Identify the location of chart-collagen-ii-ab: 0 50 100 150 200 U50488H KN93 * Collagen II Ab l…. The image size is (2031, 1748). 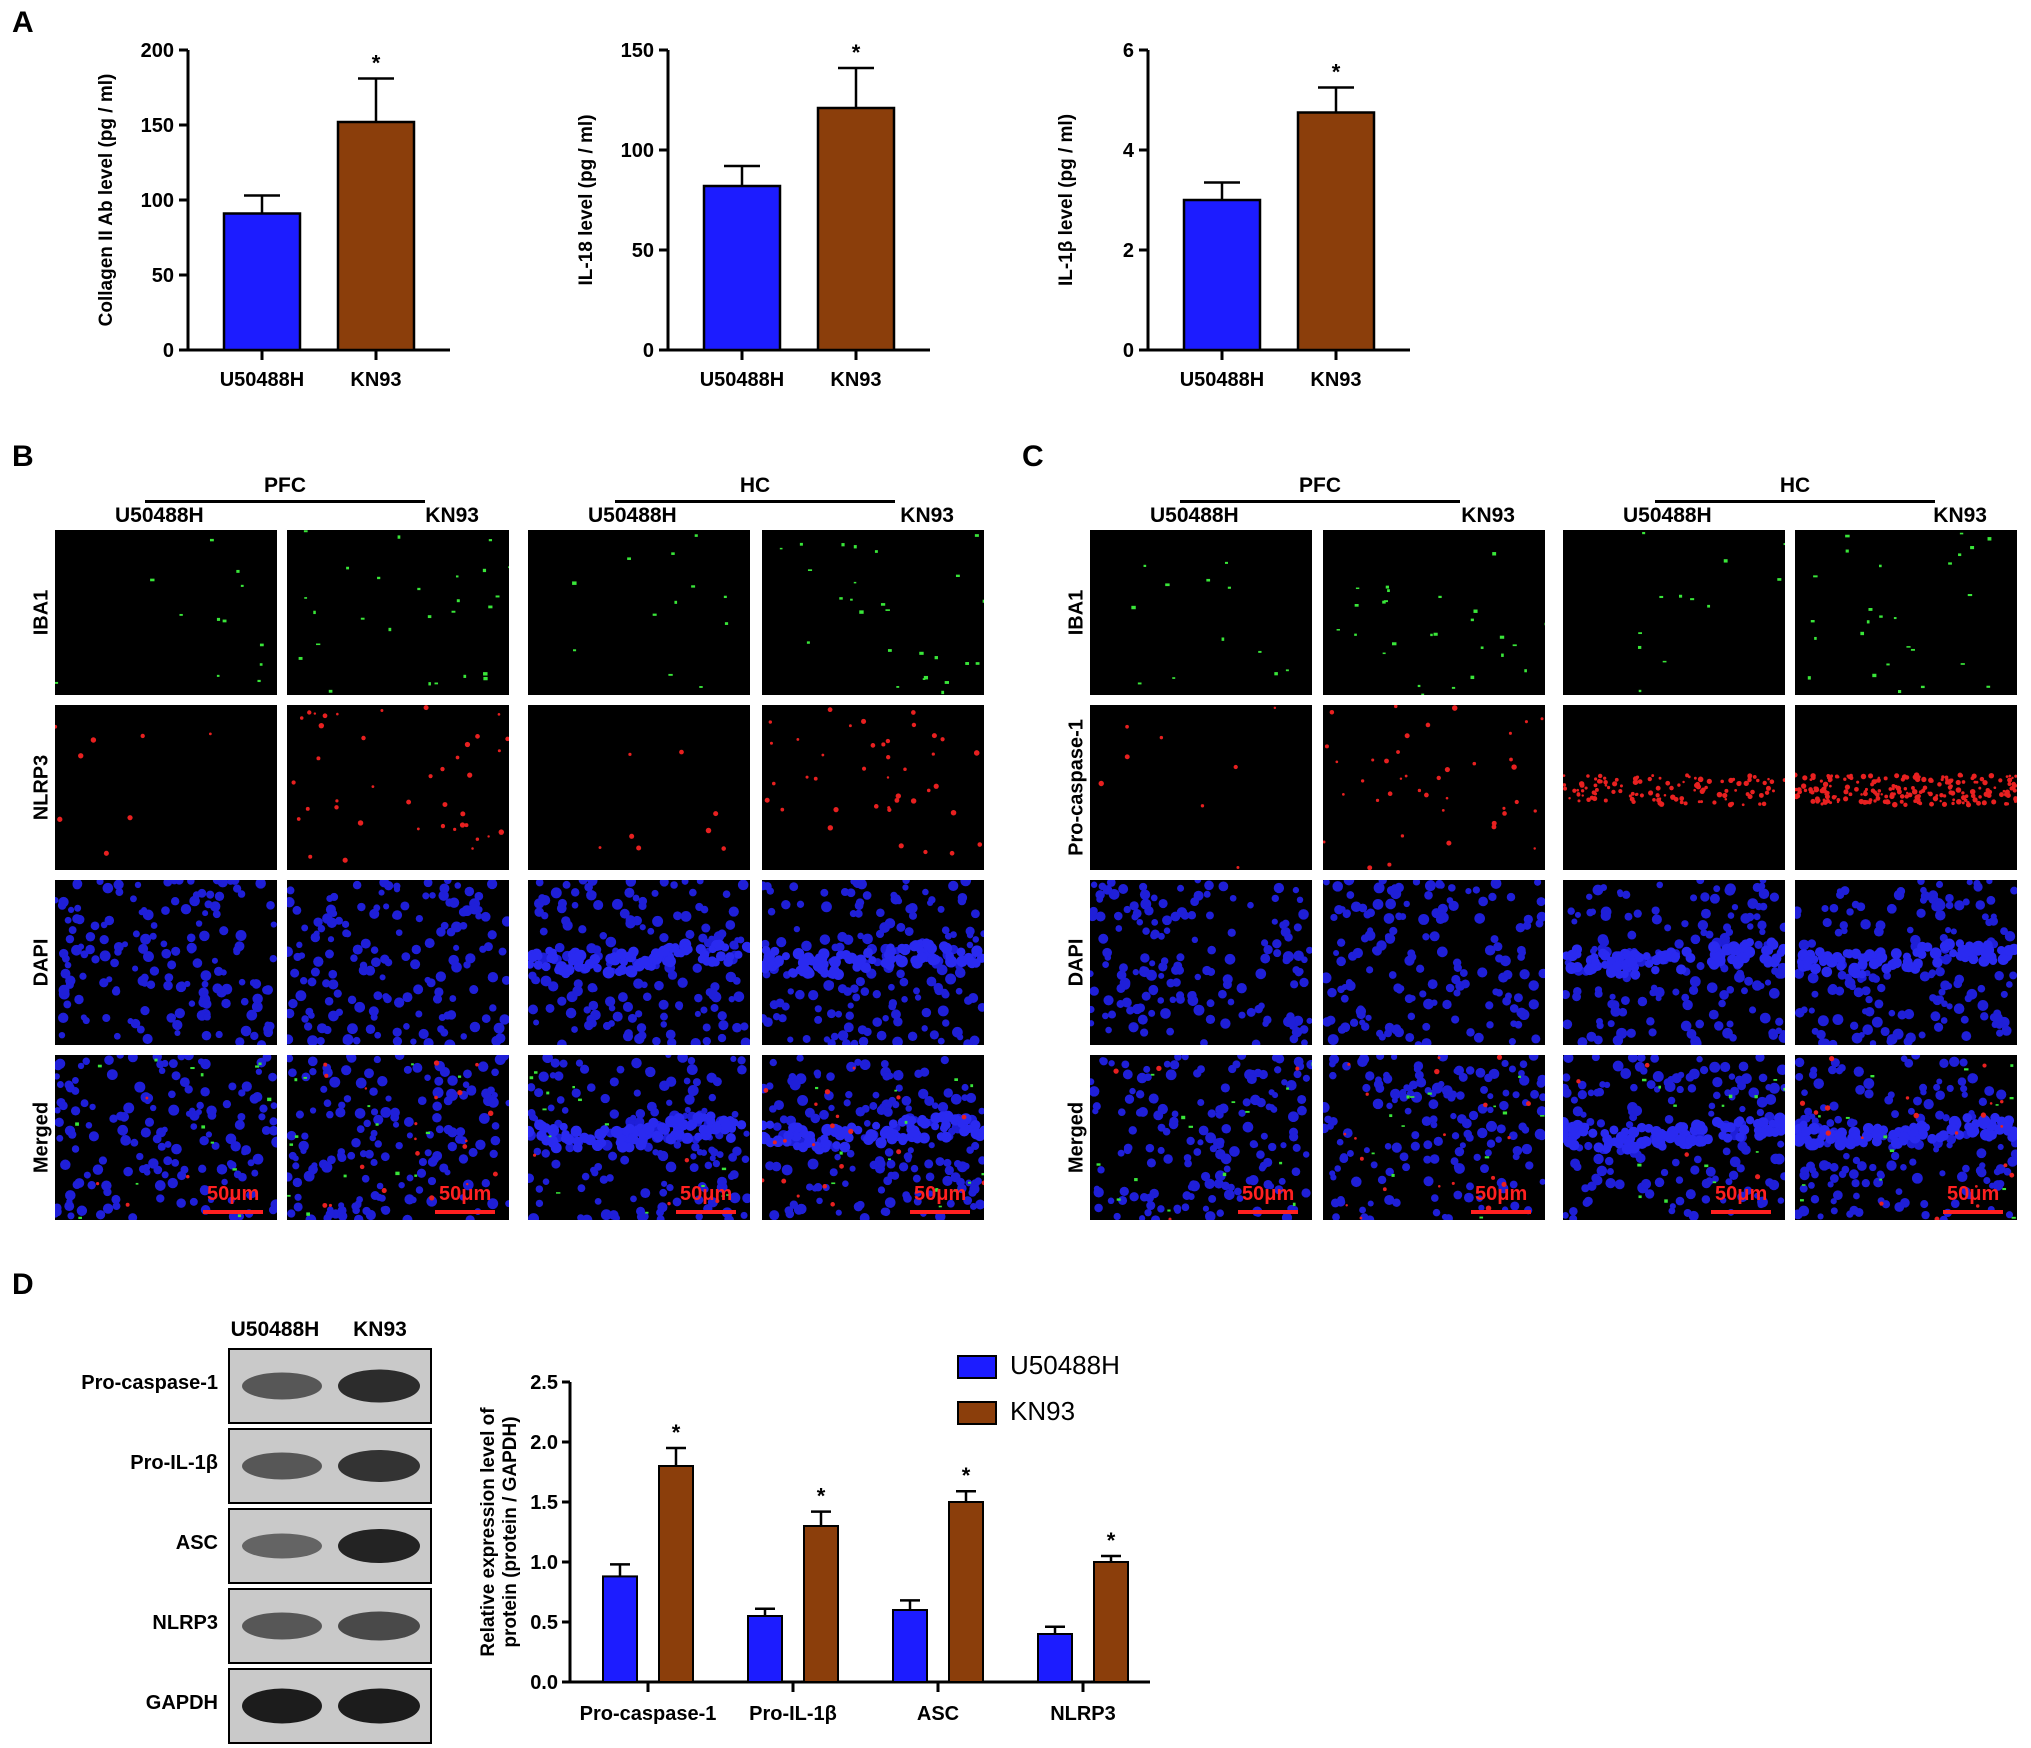
(273, 215).